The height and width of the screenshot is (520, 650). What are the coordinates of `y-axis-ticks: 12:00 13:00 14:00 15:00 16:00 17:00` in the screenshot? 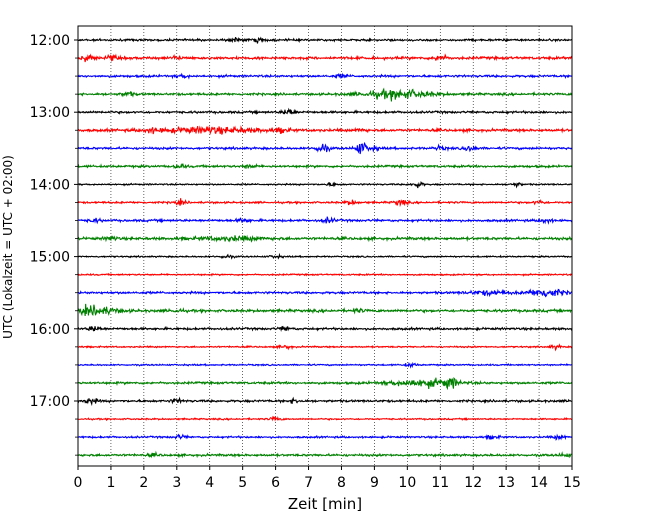 It's located at (54, 244).